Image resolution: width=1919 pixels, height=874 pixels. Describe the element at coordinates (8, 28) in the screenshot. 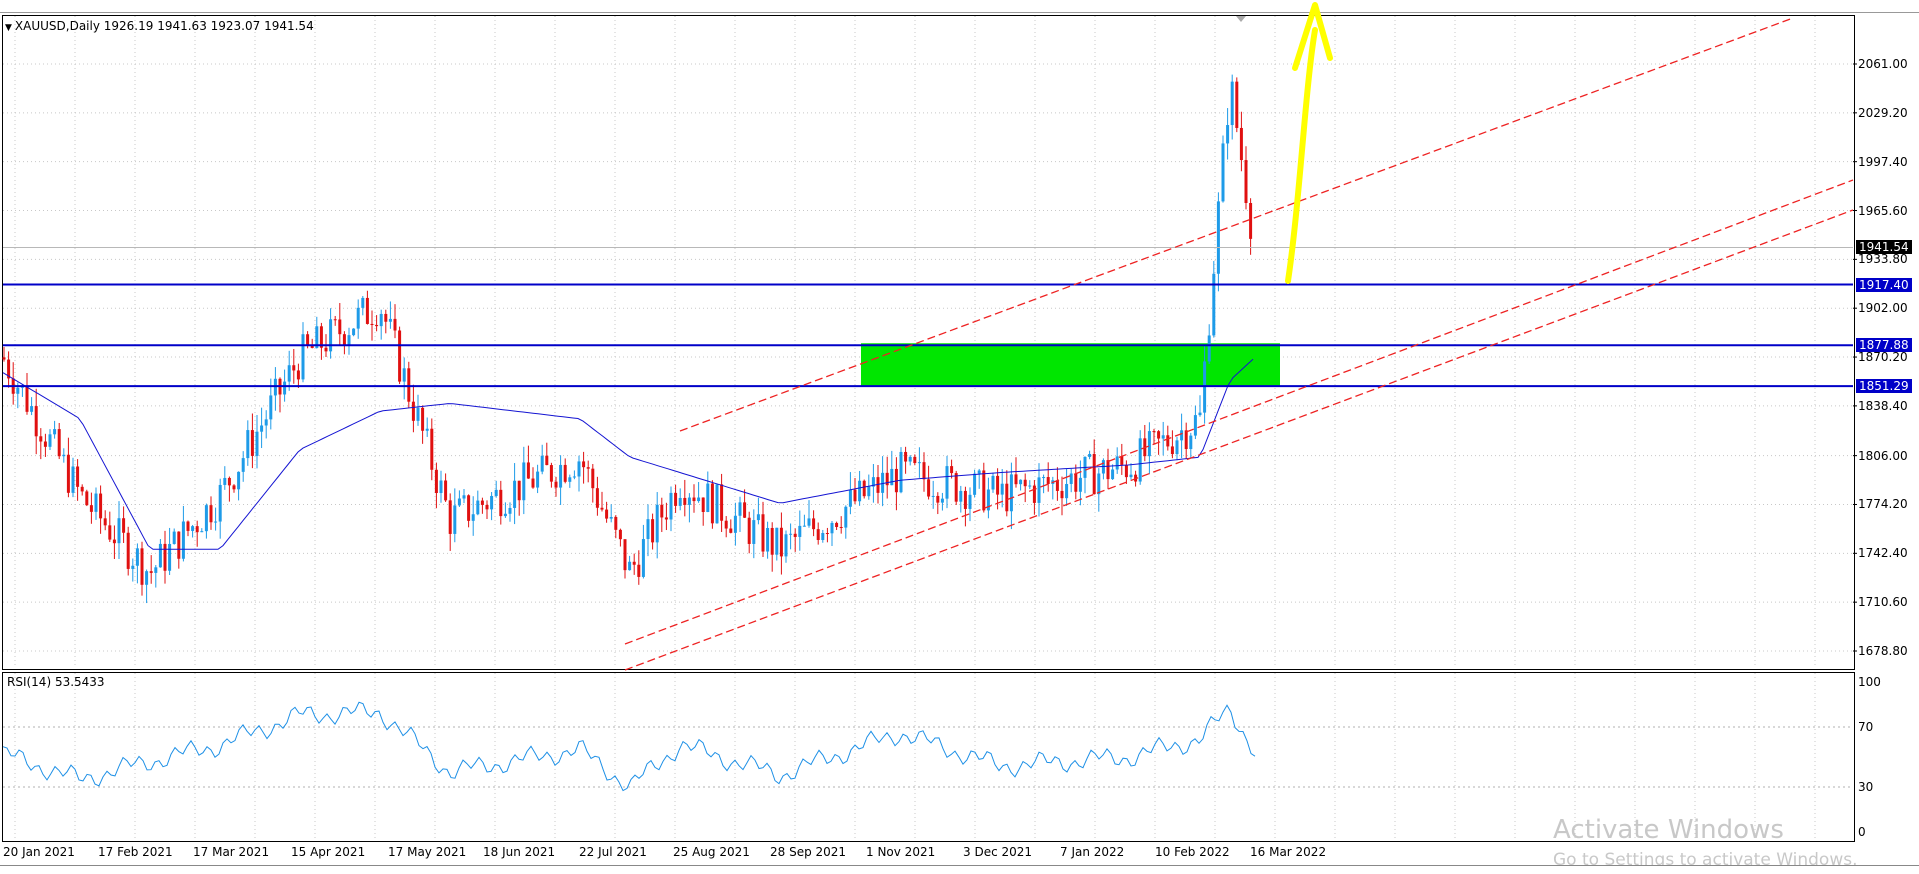

I see `collapse-triangle-icon: ▼` at that location.